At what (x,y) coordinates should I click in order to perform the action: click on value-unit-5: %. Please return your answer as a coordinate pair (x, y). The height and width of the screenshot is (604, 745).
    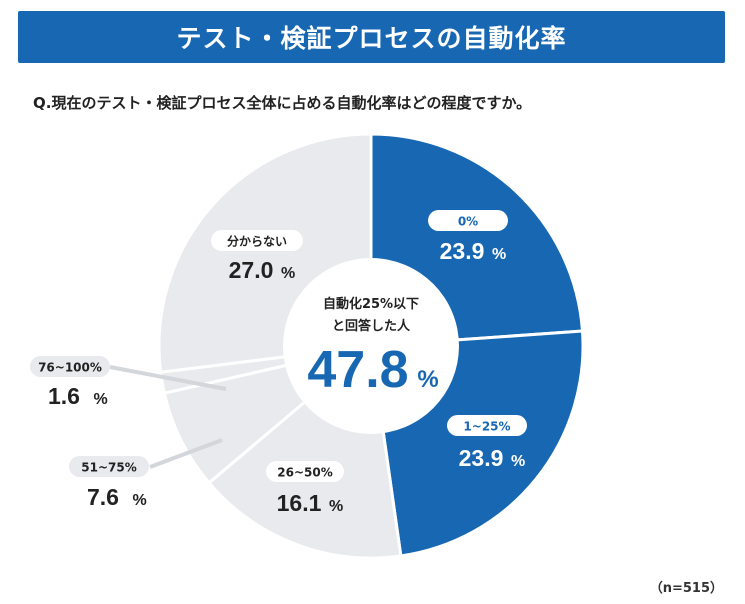
    Looking at the image, I should click on (288, 273).